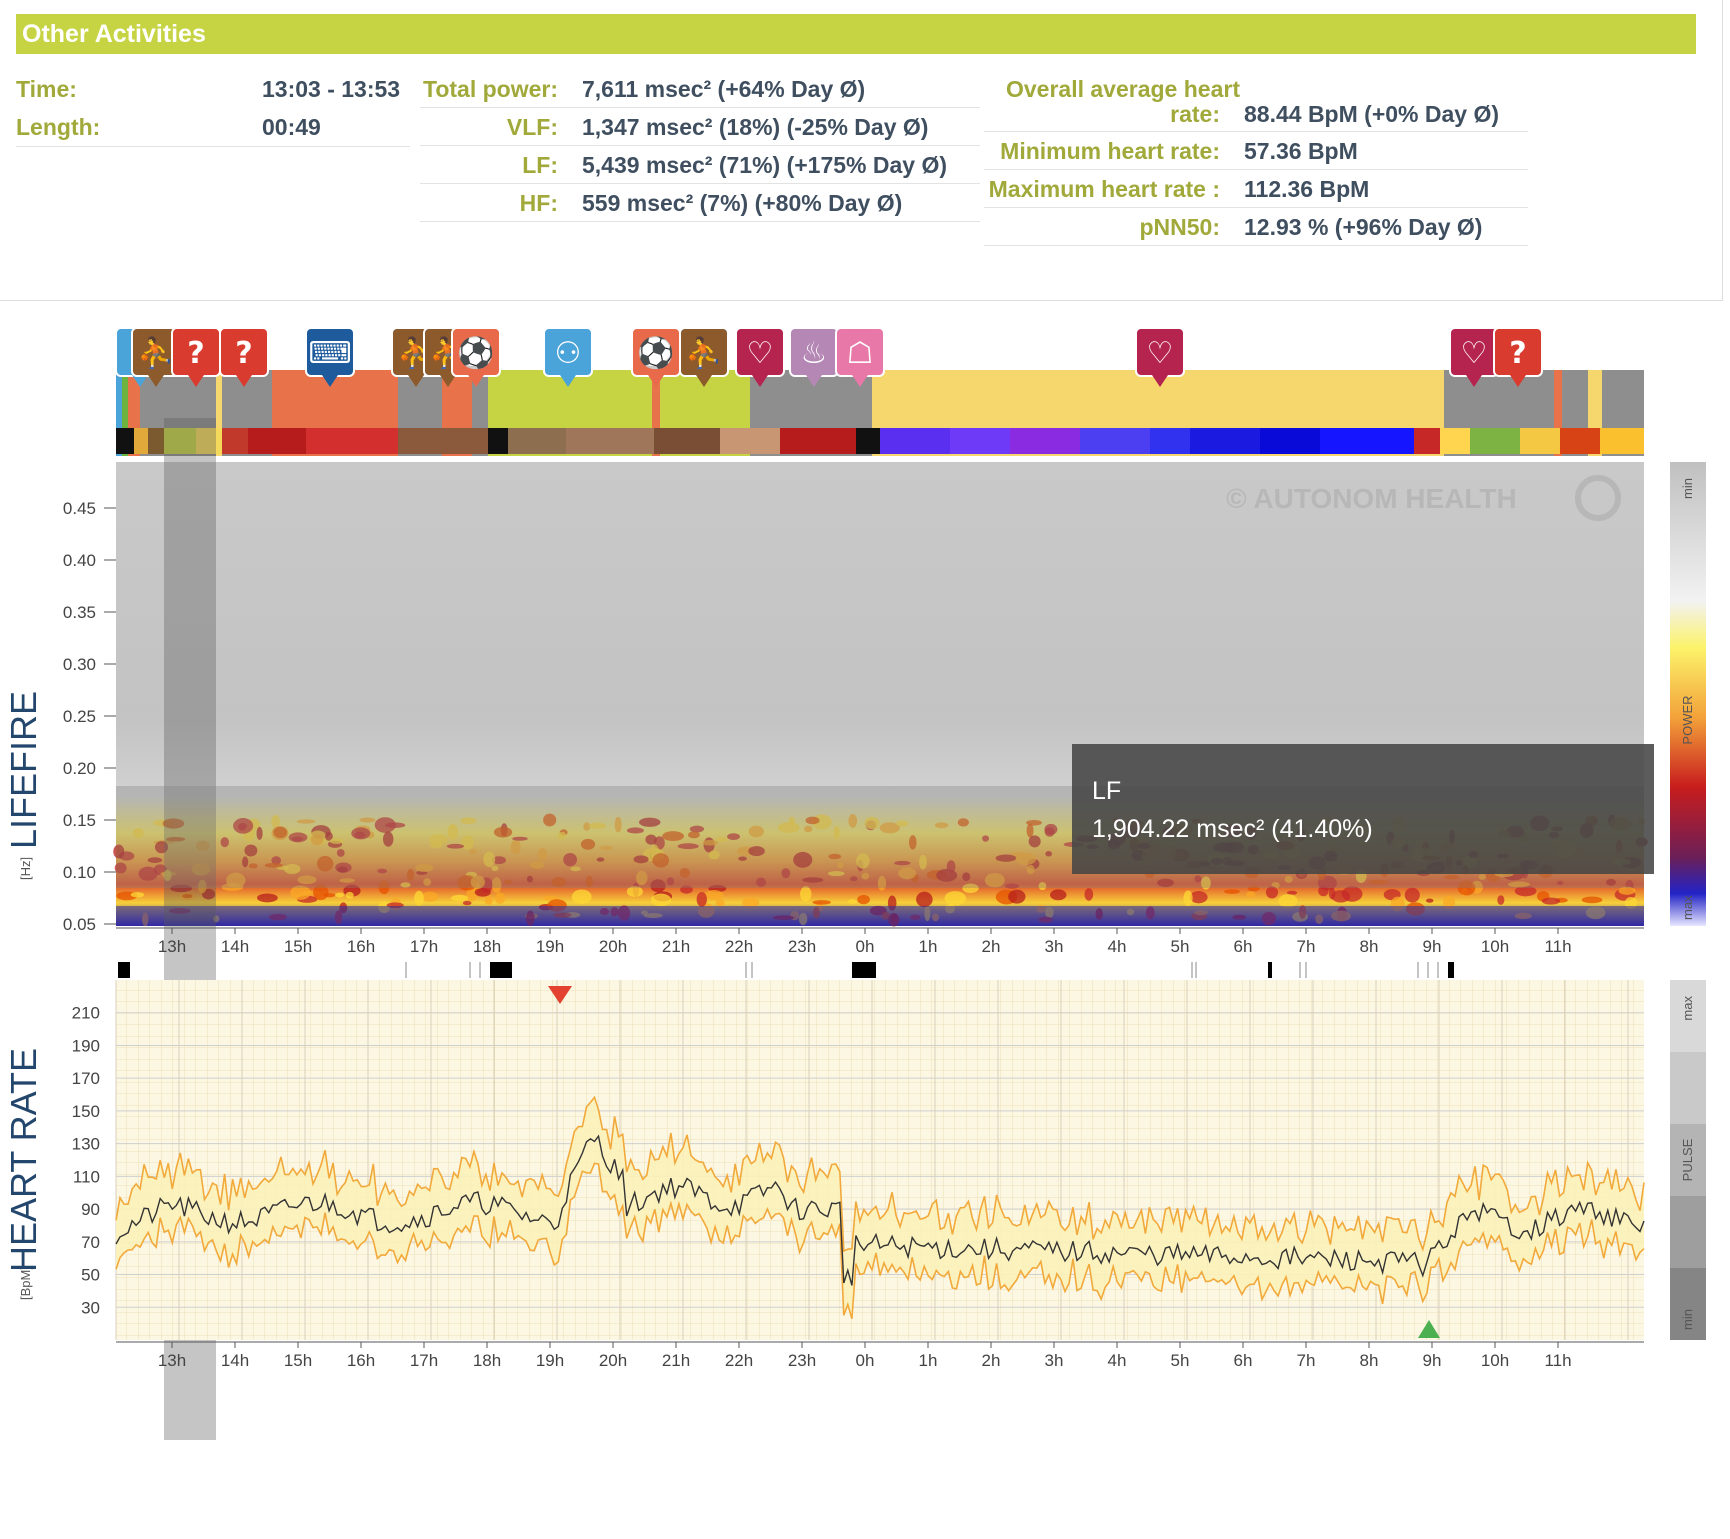  Describe the element at coordinates (490, 89) in the screenshot. I see `total-power-label: Total power:` at that location.